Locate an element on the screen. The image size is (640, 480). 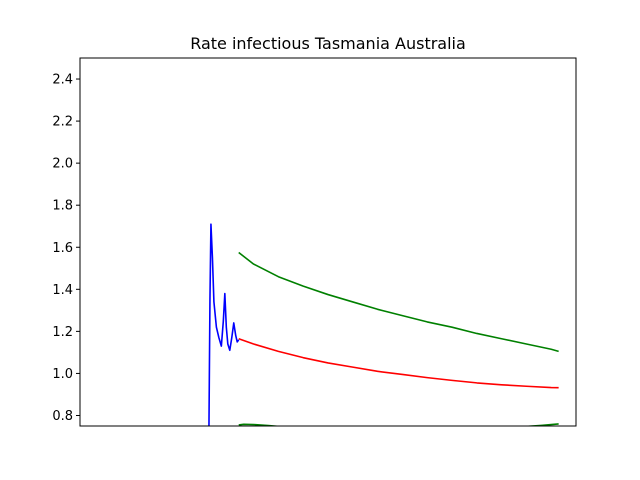
y-tick-label: 1.2 is located at coordinates (62, 332).